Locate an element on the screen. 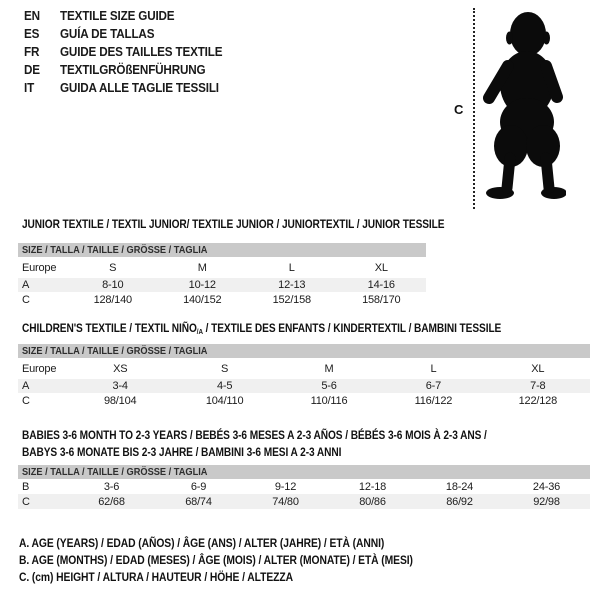 This screenshot has height=600, width=600. lang-row-en: EN TEXTILE SIZE GUIDE is located at coordinates (123, 15).